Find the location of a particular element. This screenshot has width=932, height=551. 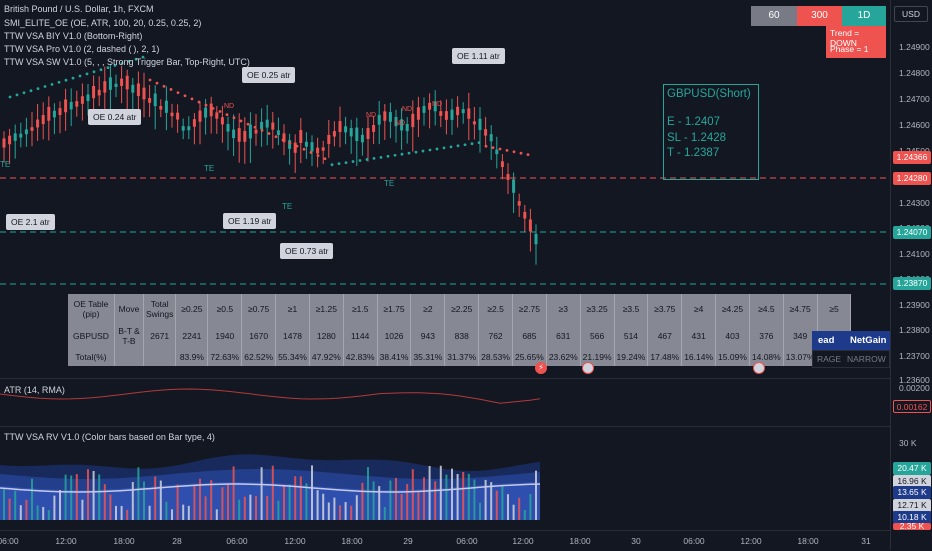

oe-table-cell: ≥1.25 is located at coordinates (326, 309).